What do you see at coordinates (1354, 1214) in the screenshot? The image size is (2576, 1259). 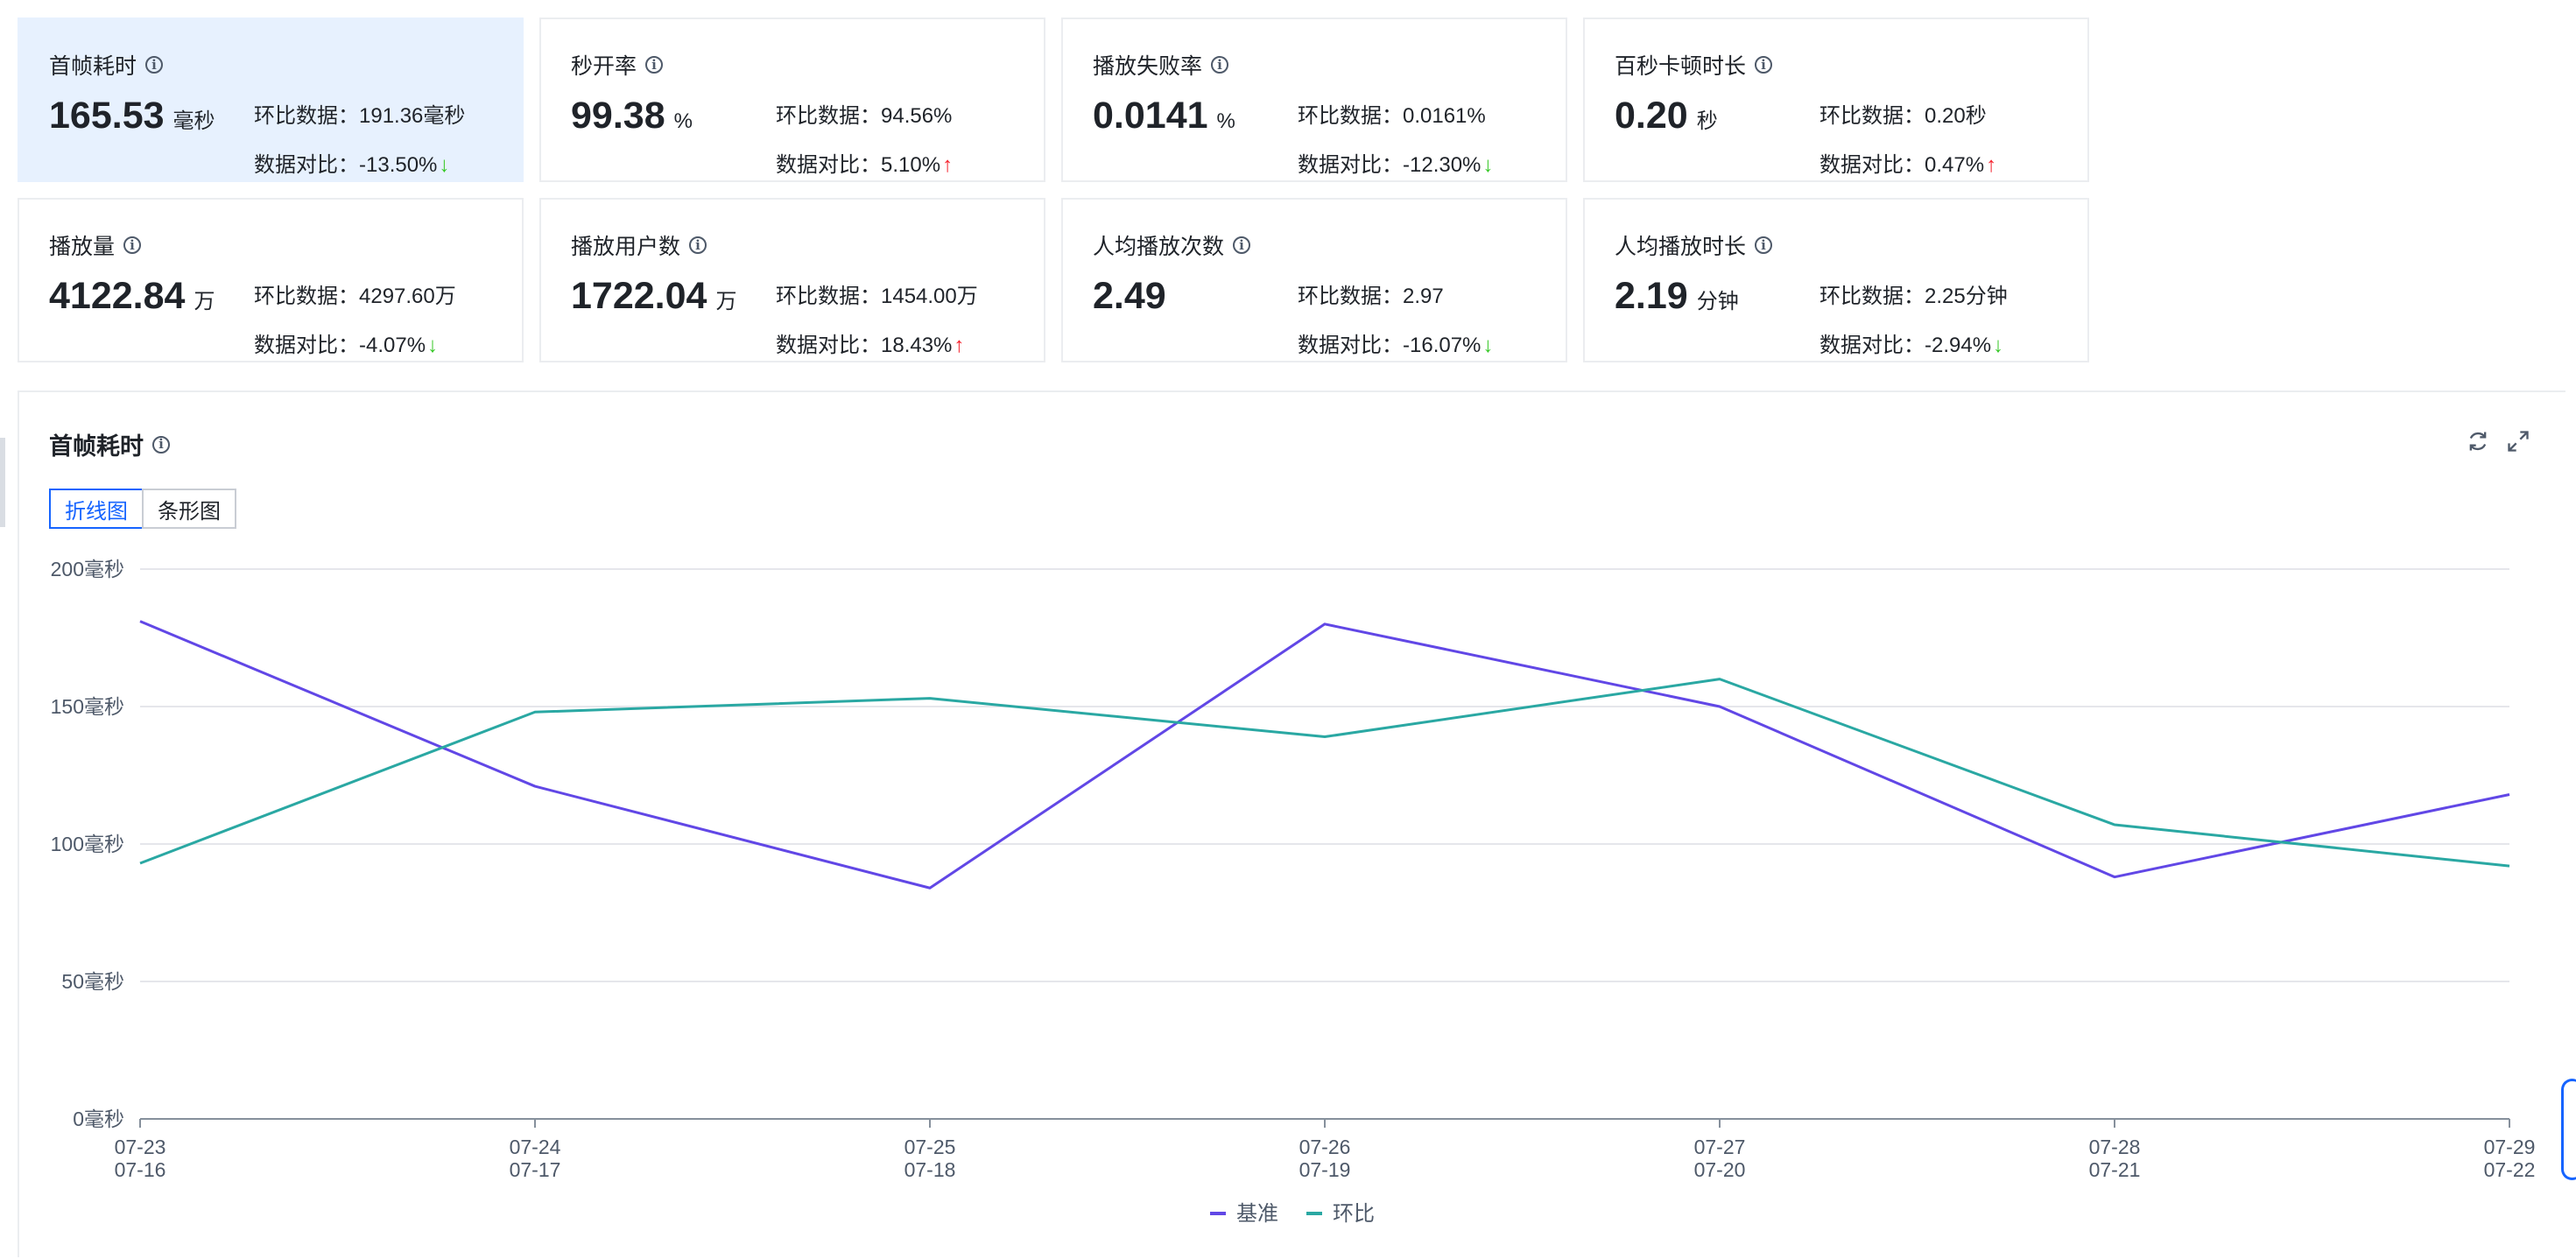 I see `legend-label: 环比` at bounding box center [1354, 1214].